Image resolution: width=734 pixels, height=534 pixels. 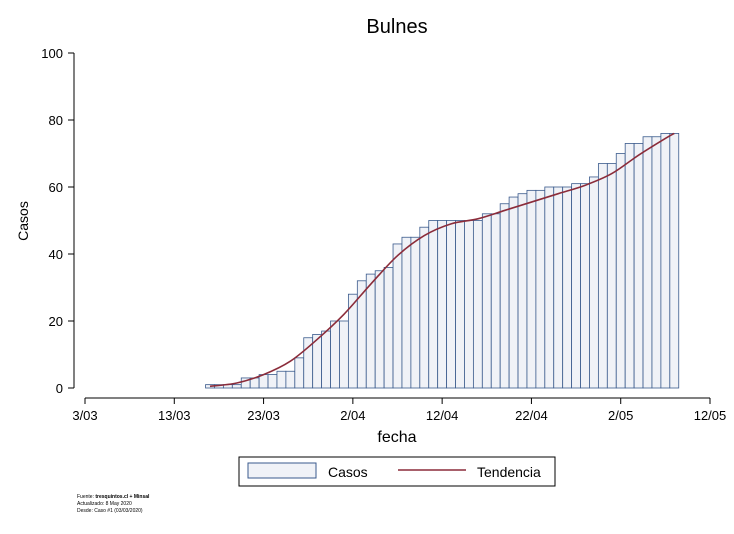 I want to click on y-axis-label: Casos, so click(x=23, y=221).